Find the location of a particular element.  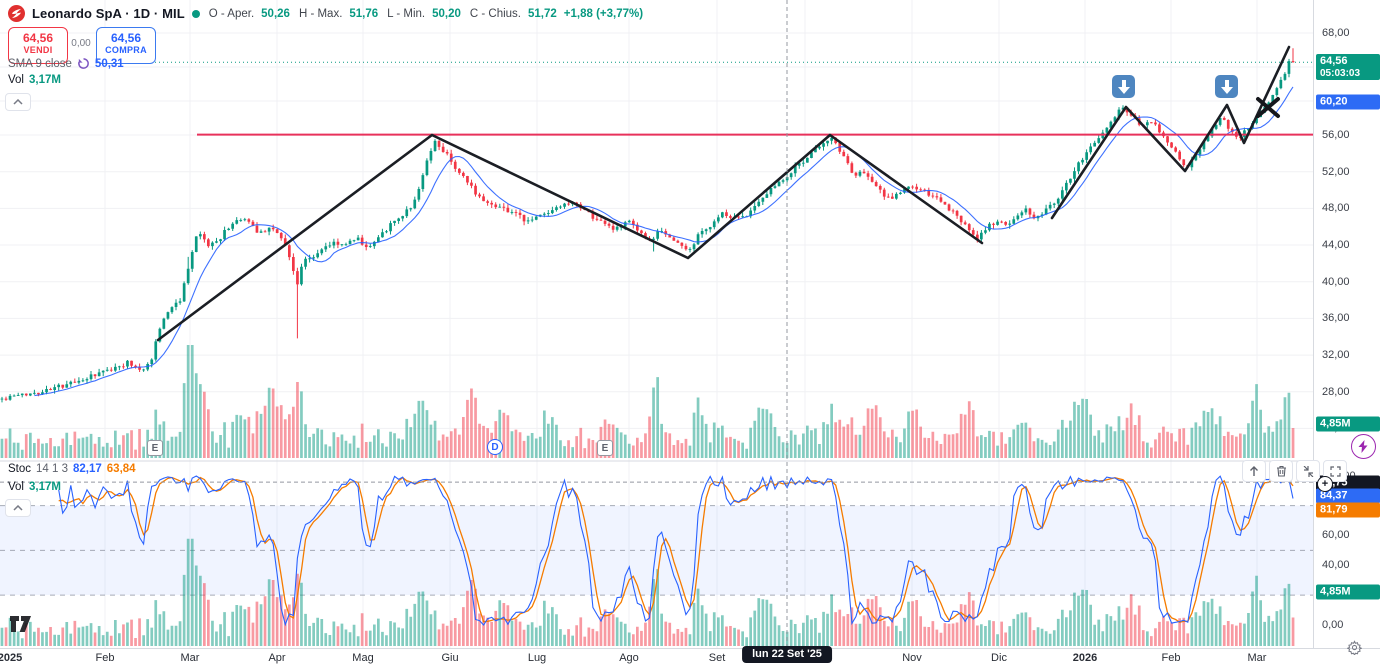

sell-button: 64,56 VENDI is located at coordinates (38, 45).